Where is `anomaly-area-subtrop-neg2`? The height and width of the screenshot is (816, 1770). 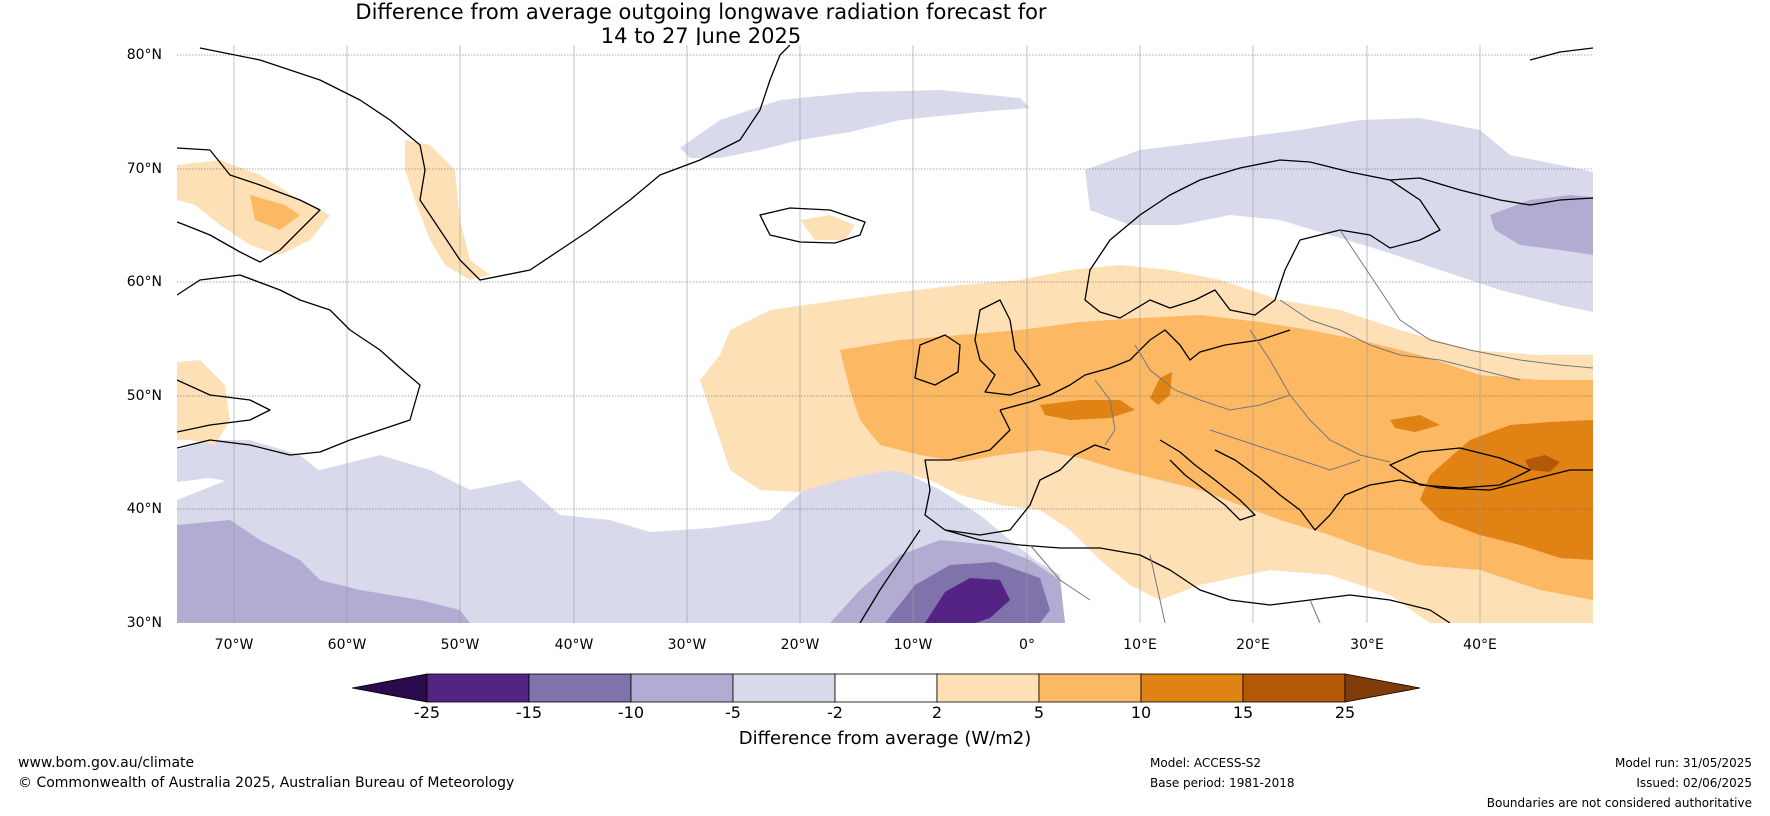 anomaly-area-subtrop-neg2 is located at coordinates (323, 571).